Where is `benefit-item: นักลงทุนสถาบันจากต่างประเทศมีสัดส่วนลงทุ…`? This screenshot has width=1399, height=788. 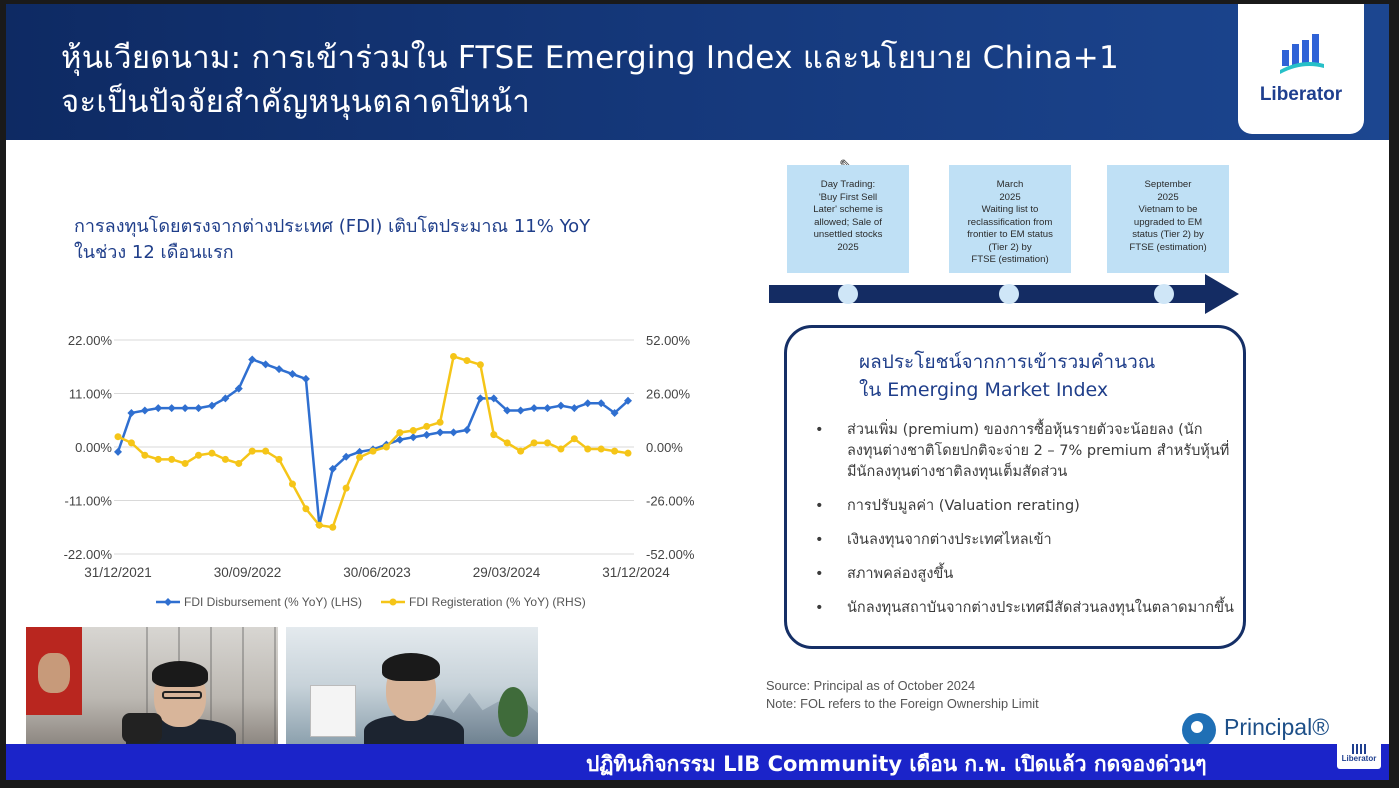
benefit-item: นักลงทุนสถาบันจากต่างประเทศมีสัดส่วนลงทุ… is located at coordinates (1025, 608).